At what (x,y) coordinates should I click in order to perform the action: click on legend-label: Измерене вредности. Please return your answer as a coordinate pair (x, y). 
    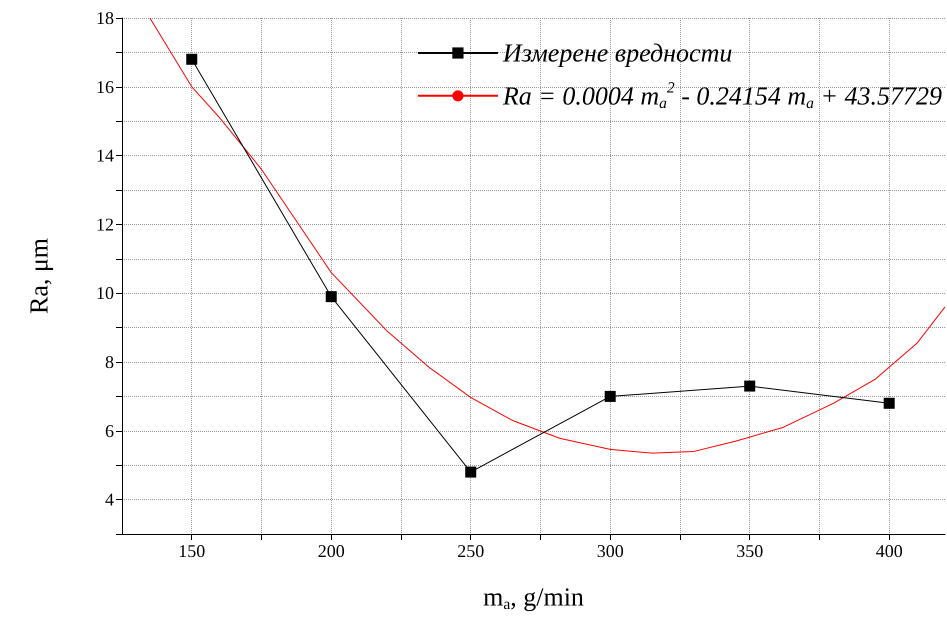
    Looking at the image, I should click on (617, 53).